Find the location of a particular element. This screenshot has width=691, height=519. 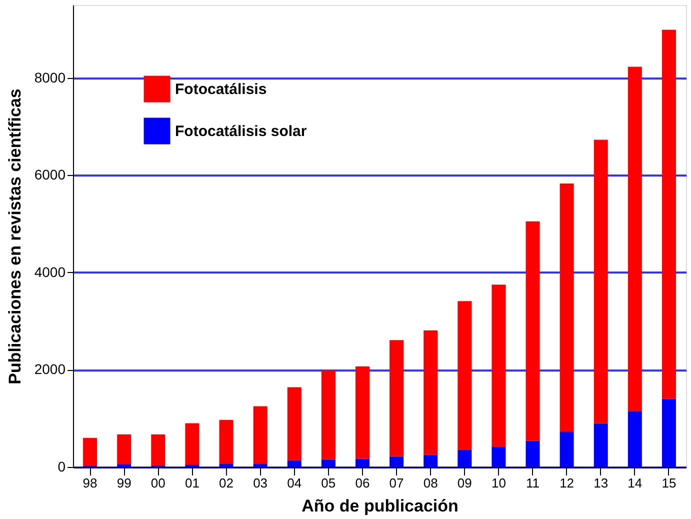

y-tick-label: 8000 is located at coordinates (50, 77).